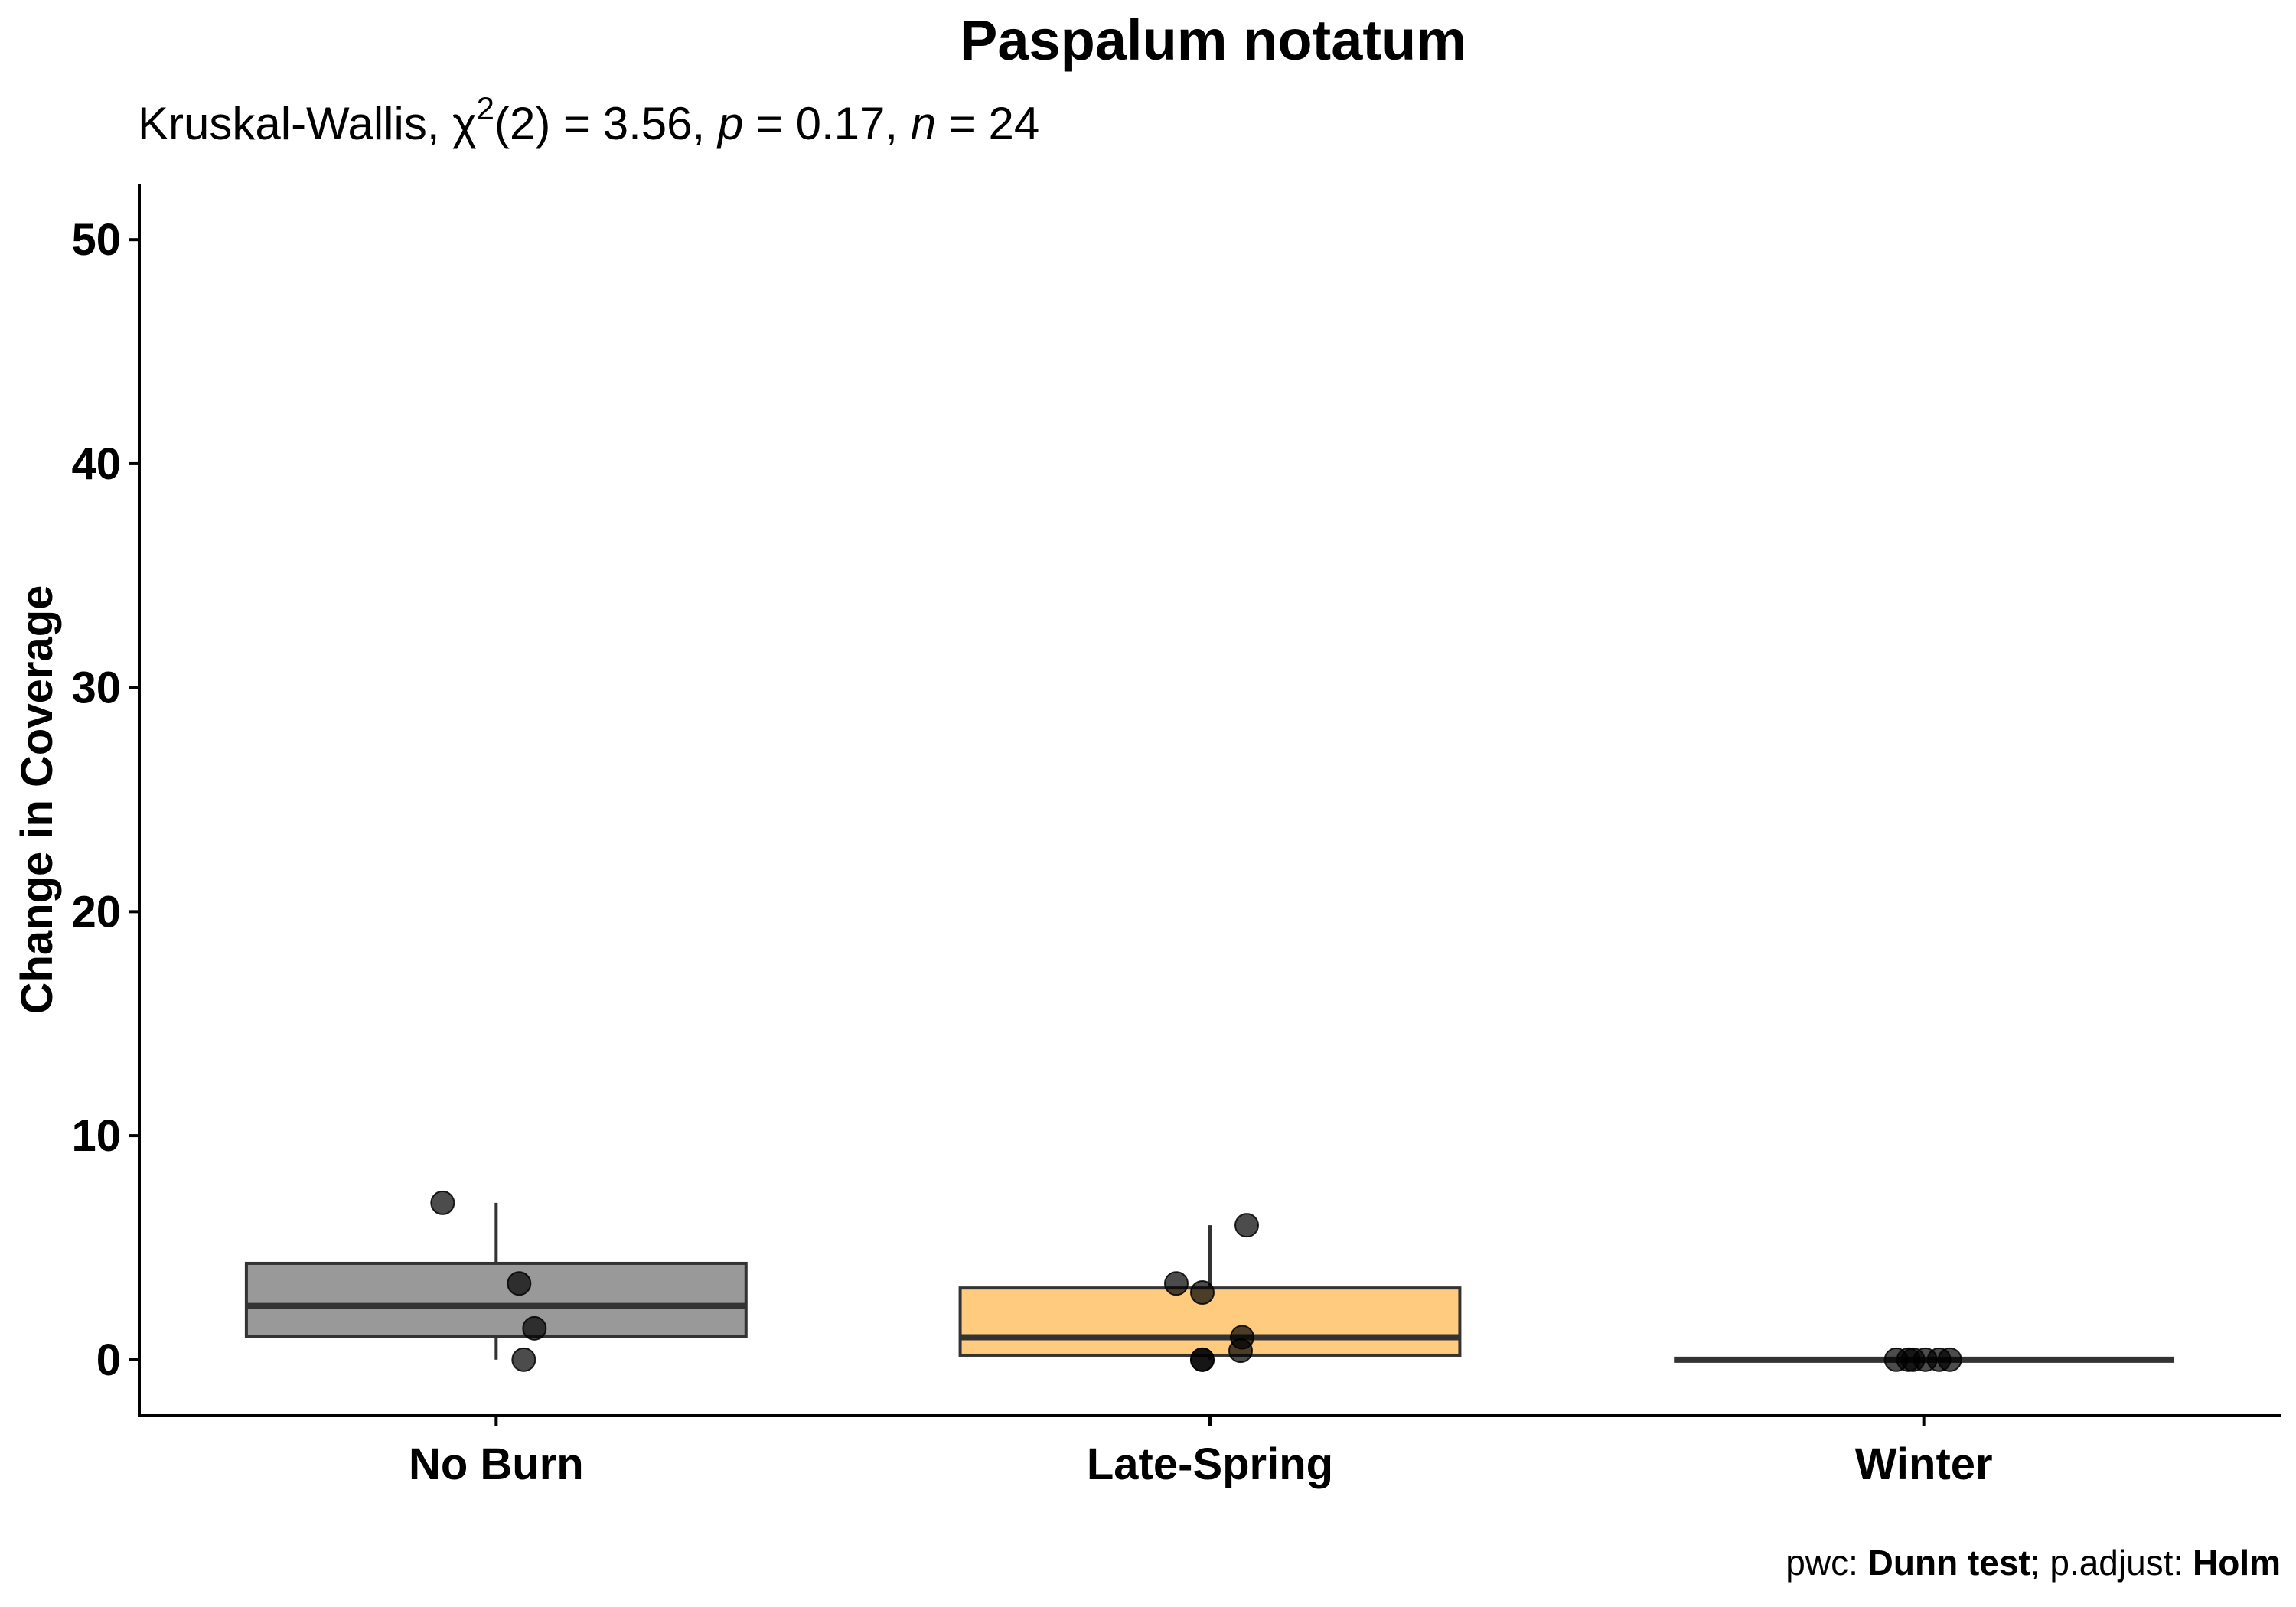 This screenshot has height=1607, width=2296. What do you see at coordinates (1213, 40) in the screenshot?
I see `chart-title: Paspalum notatum` at bounding box center [1213, 40].